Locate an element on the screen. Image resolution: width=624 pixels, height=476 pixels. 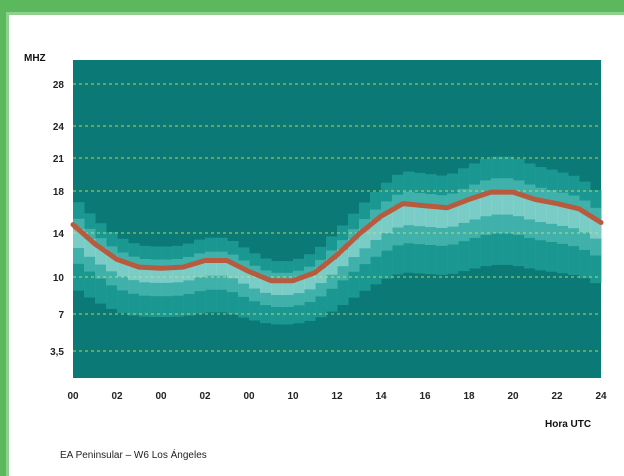
y-tick-label: 3,5 is located at coordinates (57, 352).